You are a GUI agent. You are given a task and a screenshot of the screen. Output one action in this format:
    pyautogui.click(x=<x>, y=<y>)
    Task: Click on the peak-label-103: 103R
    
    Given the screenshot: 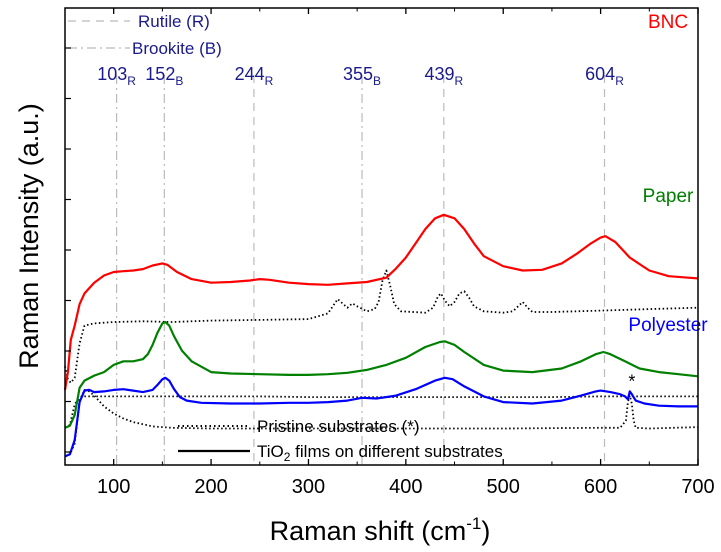 What is the action you would take?
    pyautogui.click(x=116, y=76)
    